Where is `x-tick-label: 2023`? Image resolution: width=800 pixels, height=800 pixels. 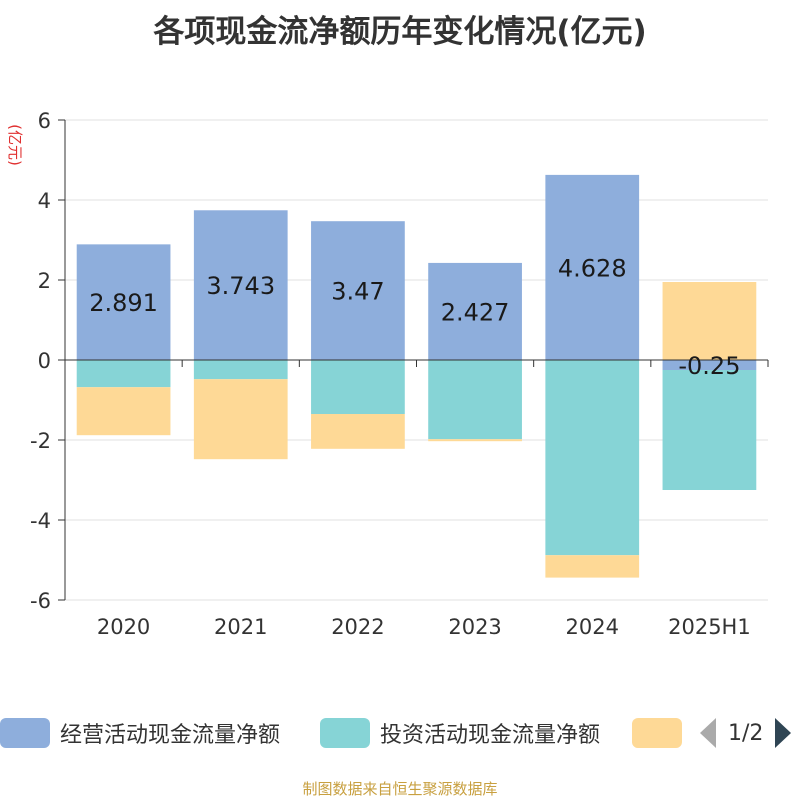
x-tick-label: 2023 is located at coordinates (474, 627).